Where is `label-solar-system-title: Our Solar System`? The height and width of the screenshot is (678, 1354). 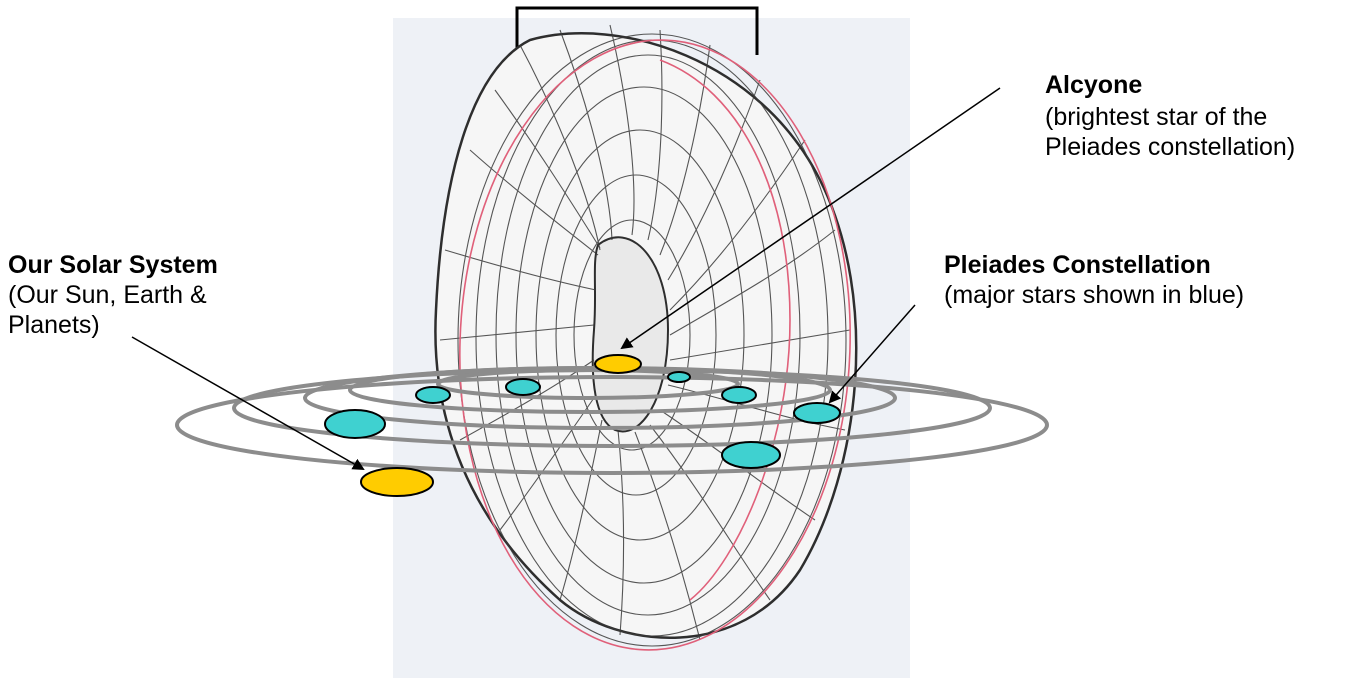
label-solar-system-title: Our Solar System is located at coordinates (113, 265).